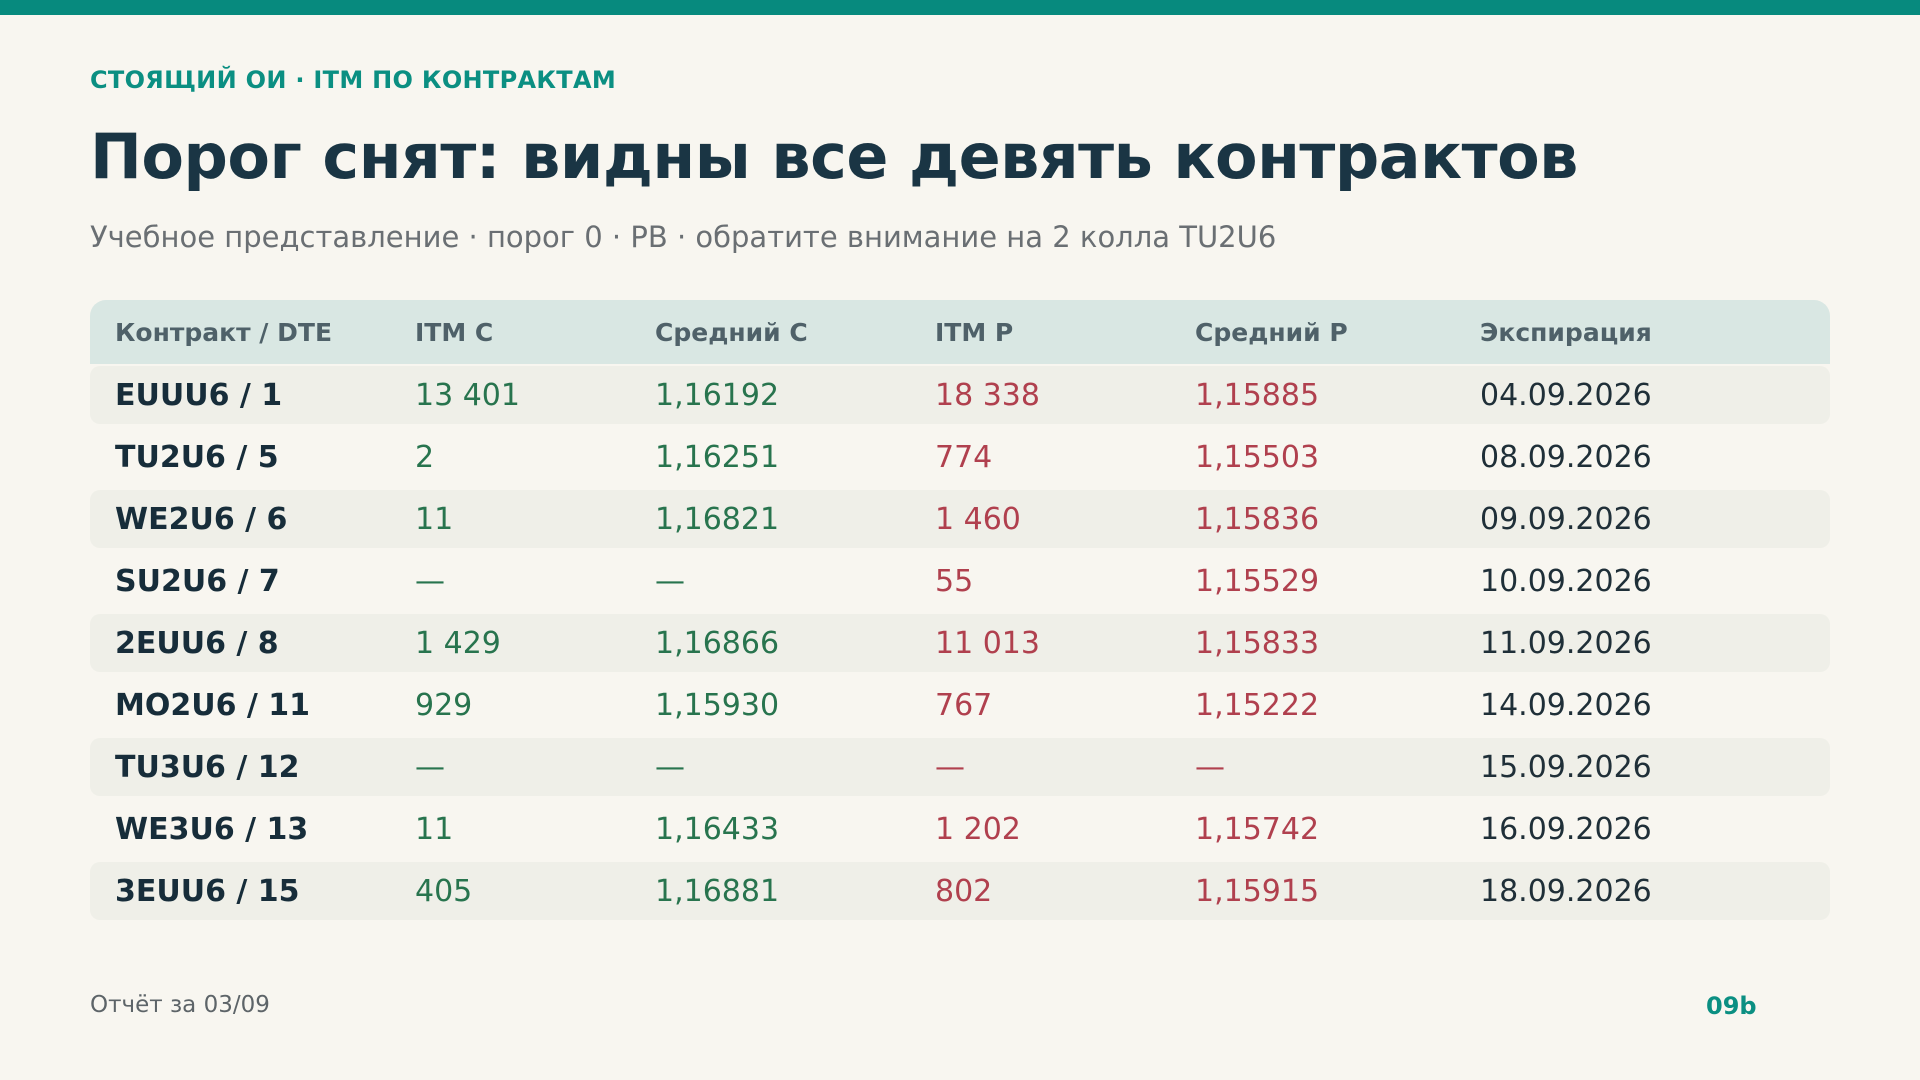 The height and width of the screenshot is (1080, 1920). Describe the element at coordinates (960, 7) in the screenshot. I see `top-accent-bar` at that location.